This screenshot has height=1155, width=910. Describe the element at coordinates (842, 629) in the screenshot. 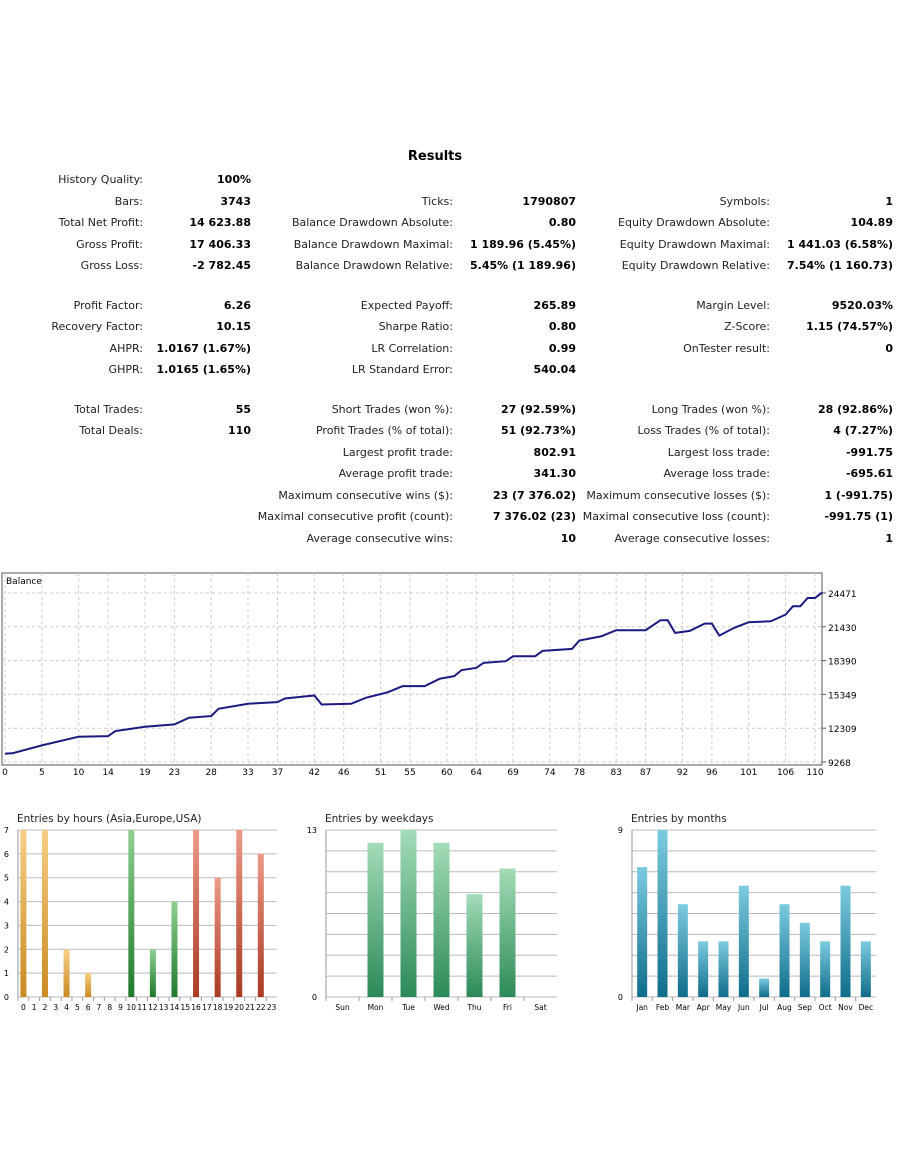

I see `y-tick-label: 21430` at that location.